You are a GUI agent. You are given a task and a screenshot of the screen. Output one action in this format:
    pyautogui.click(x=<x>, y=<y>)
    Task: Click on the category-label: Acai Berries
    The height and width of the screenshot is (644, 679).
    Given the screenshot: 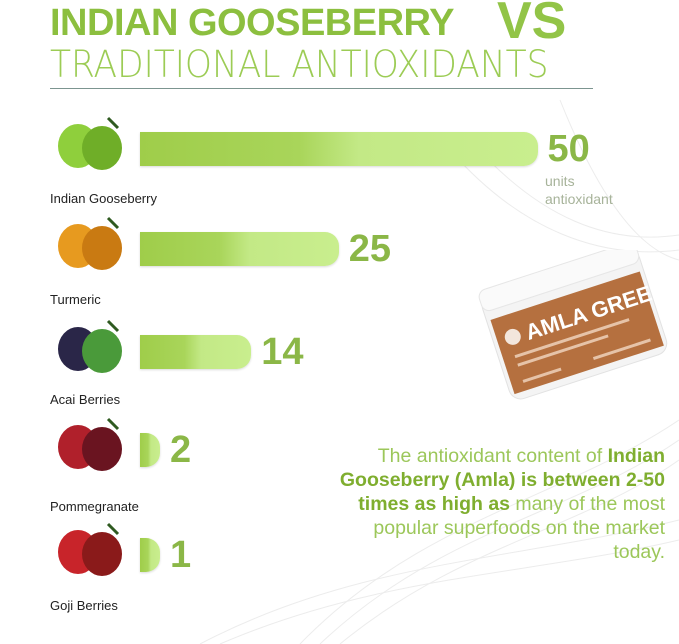 What is the action you would take?
    pyautogui.click(x=85, y=399)
    